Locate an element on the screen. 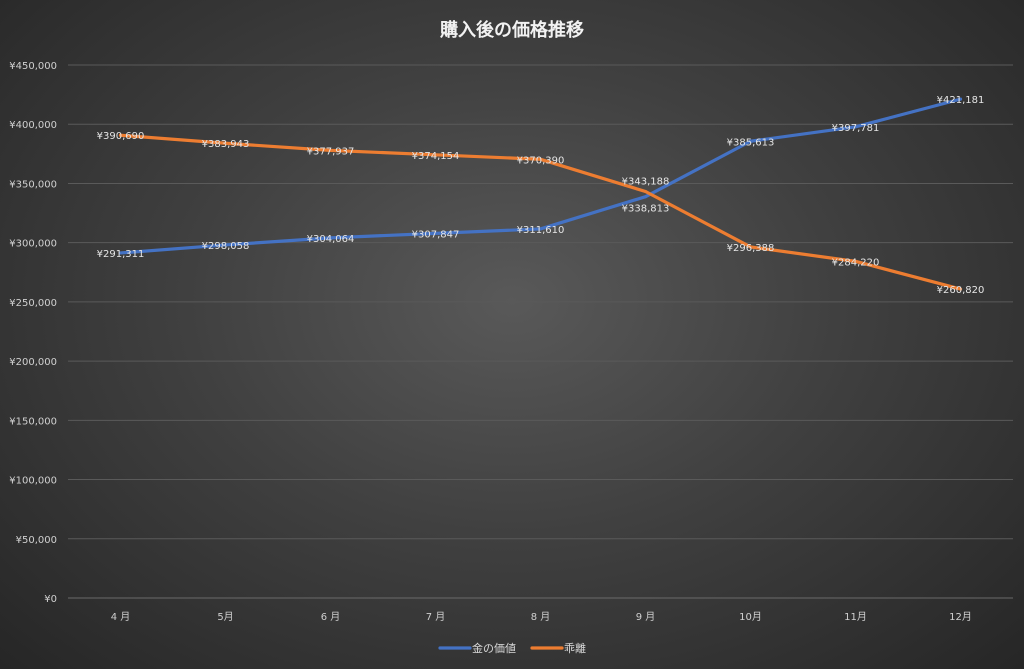  data-label: ¥284,220 is located at coordinates (856, 262).